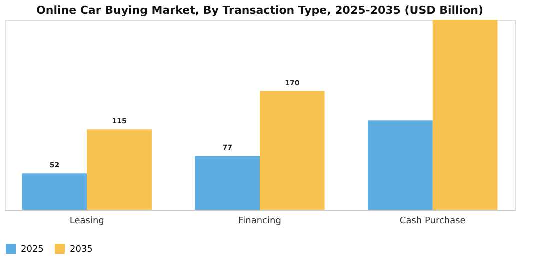 The height and width of the screenshot is (280, 560). Describe the element at coordinates (260, 10) in the screenshot. I see `chart-title: Online Car Buying Market, By Transaction Type, 2025-2035 (USD Billion)` at that location.